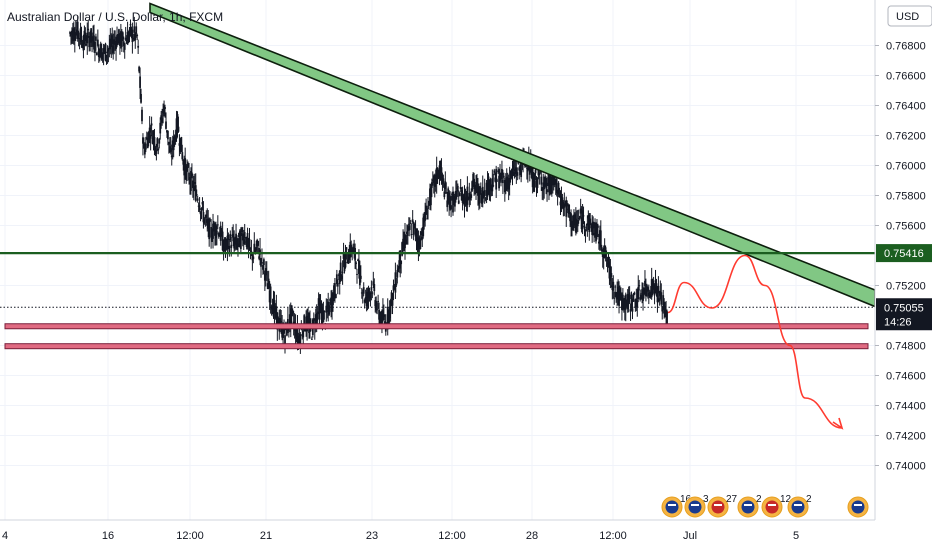  Describe the element at coordinates (909, 16) in the screenshot. I see `currency-button` at that location.